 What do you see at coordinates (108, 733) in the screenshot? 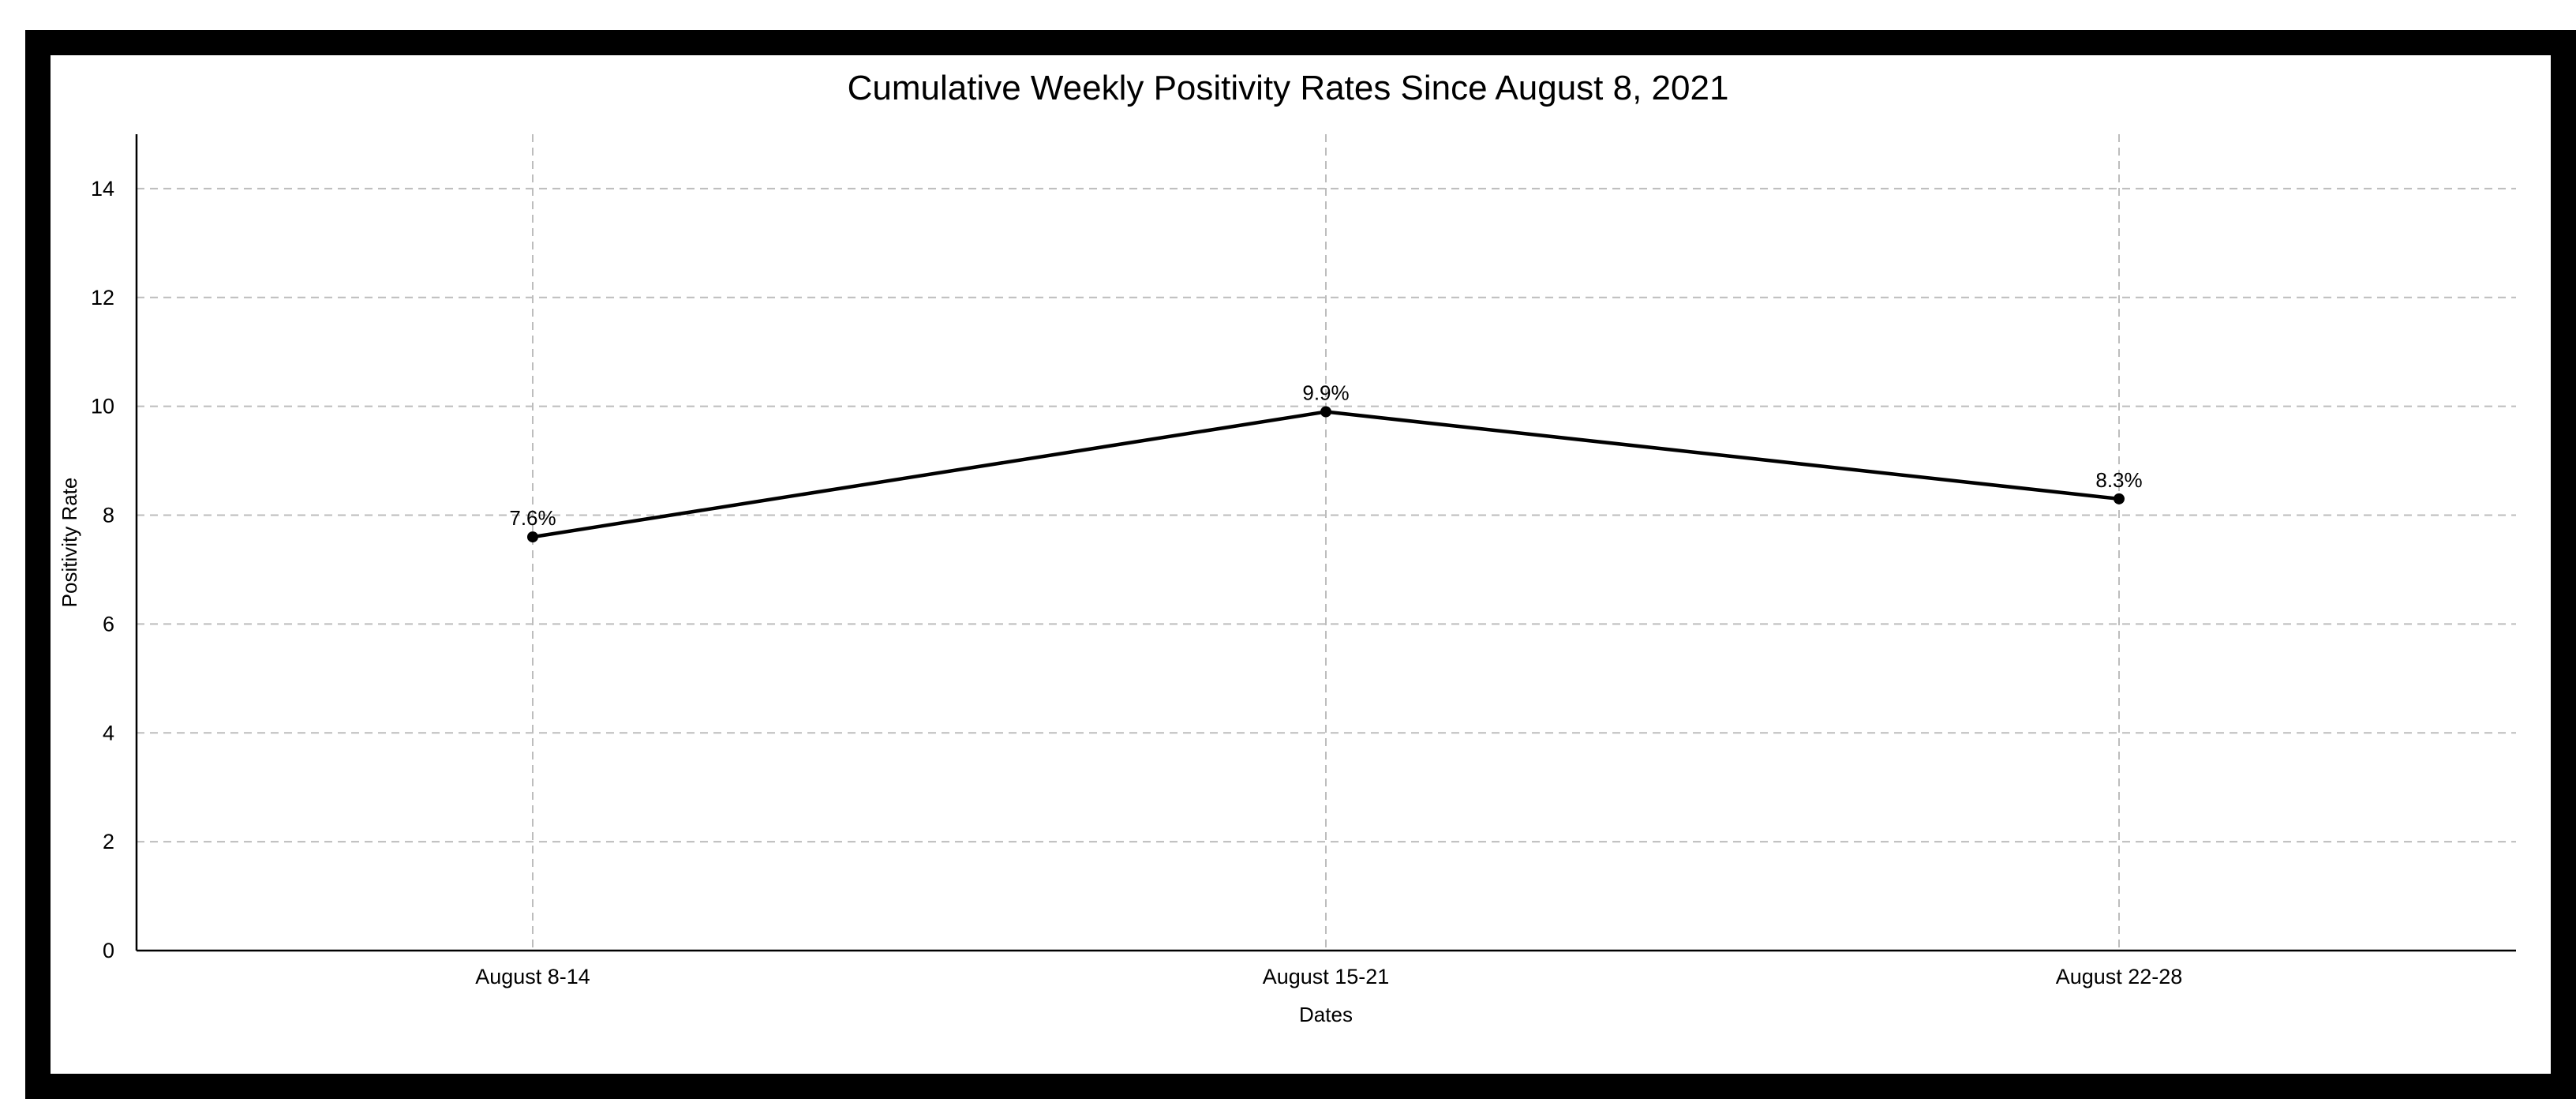
I see `y-tick-label: 4` at bounding box center [108, 733].